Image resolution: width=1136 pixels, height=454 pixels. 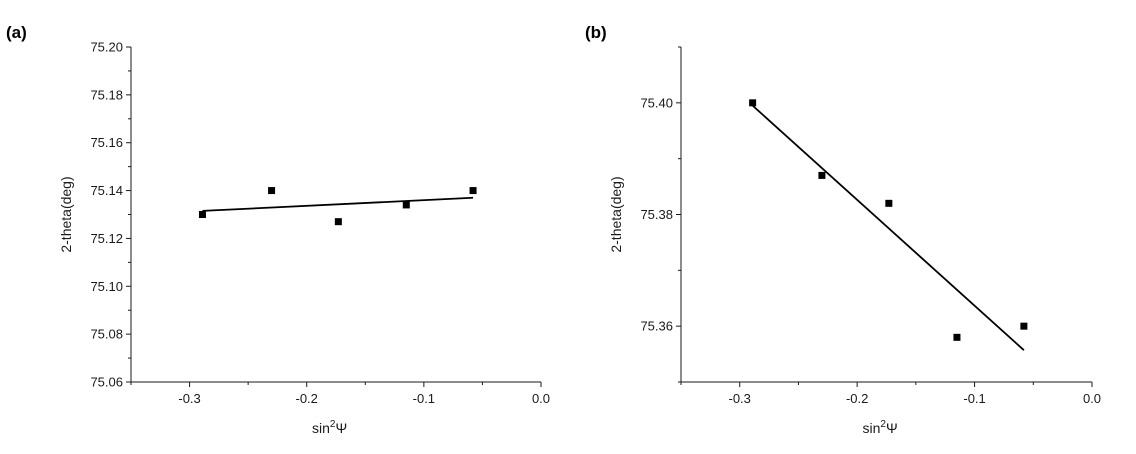 I want to click on y-tick-label: 75.08, so click(x=106, y=334).